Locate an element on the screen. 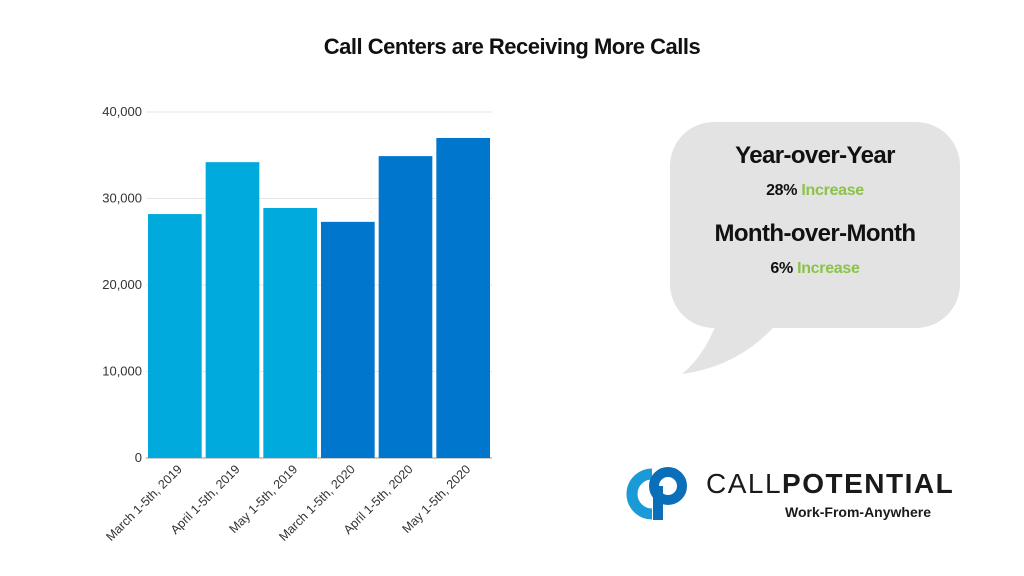 The image size is (1024, 576). mom-title: Month-over-Month is located at coordinates (815, 233).